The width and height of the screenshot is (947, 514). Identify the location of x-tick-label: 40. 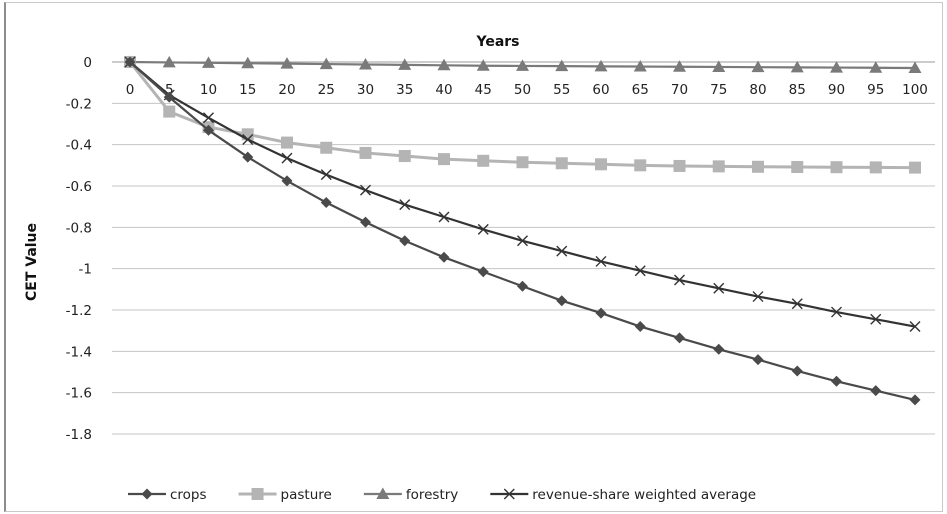
(443, 90).